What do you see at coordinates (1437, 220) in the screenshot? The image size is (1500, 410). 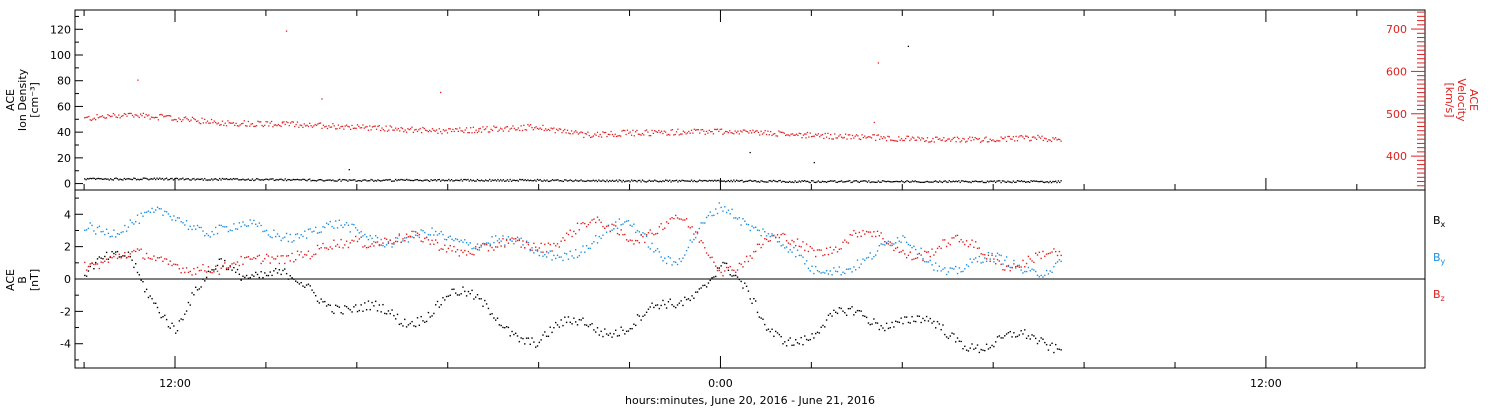 I see `legend-bx-main: B` at bounding box center [1437, 220].